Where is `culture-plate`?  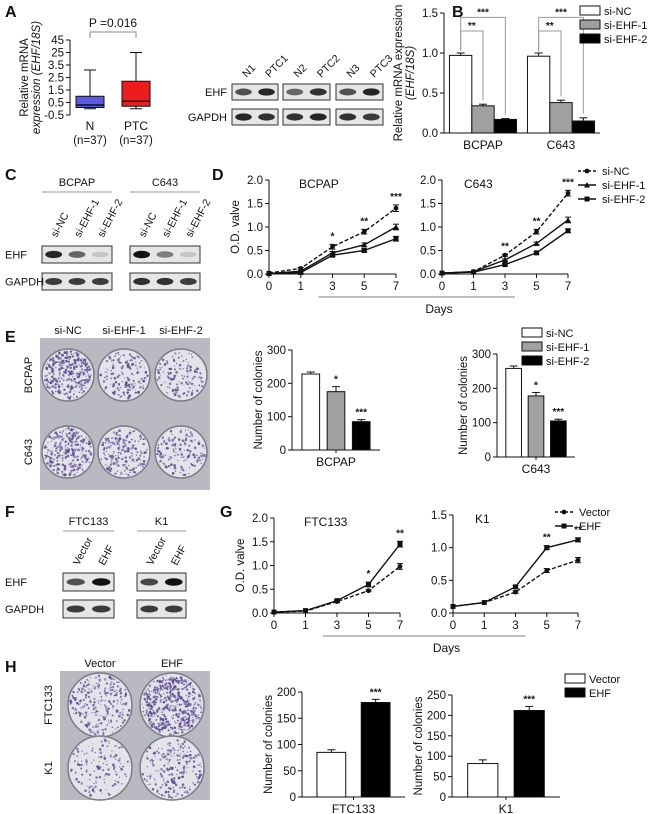
culture-plate is located at coordinates (100, 705).